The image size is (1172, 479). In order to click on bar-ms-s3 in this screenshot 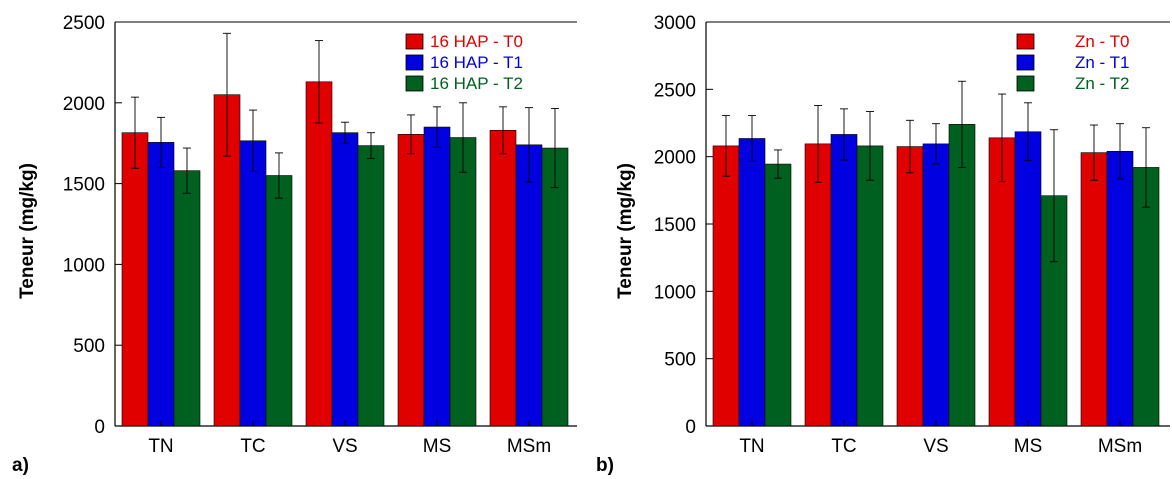, I will do `click(463, 282)`.